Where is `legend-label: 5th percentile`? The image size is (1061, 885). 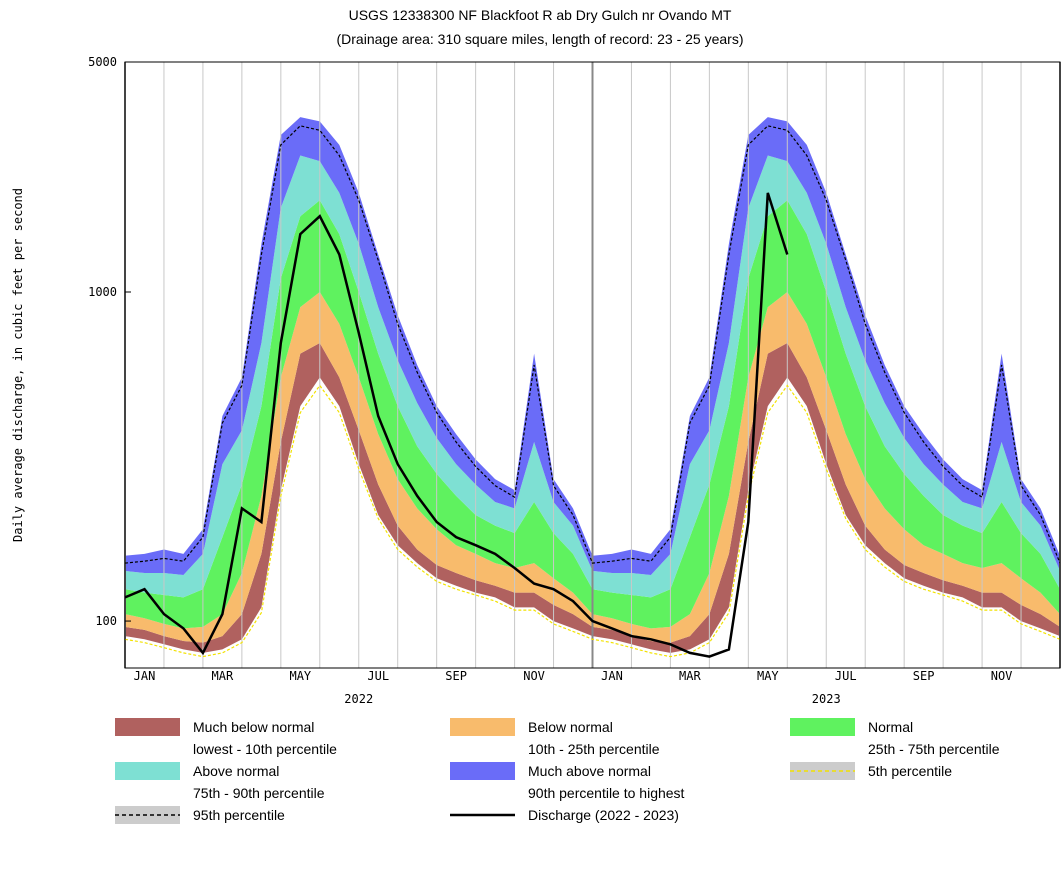 legend-label: 5th percentile is located at coordinates (910, 771).